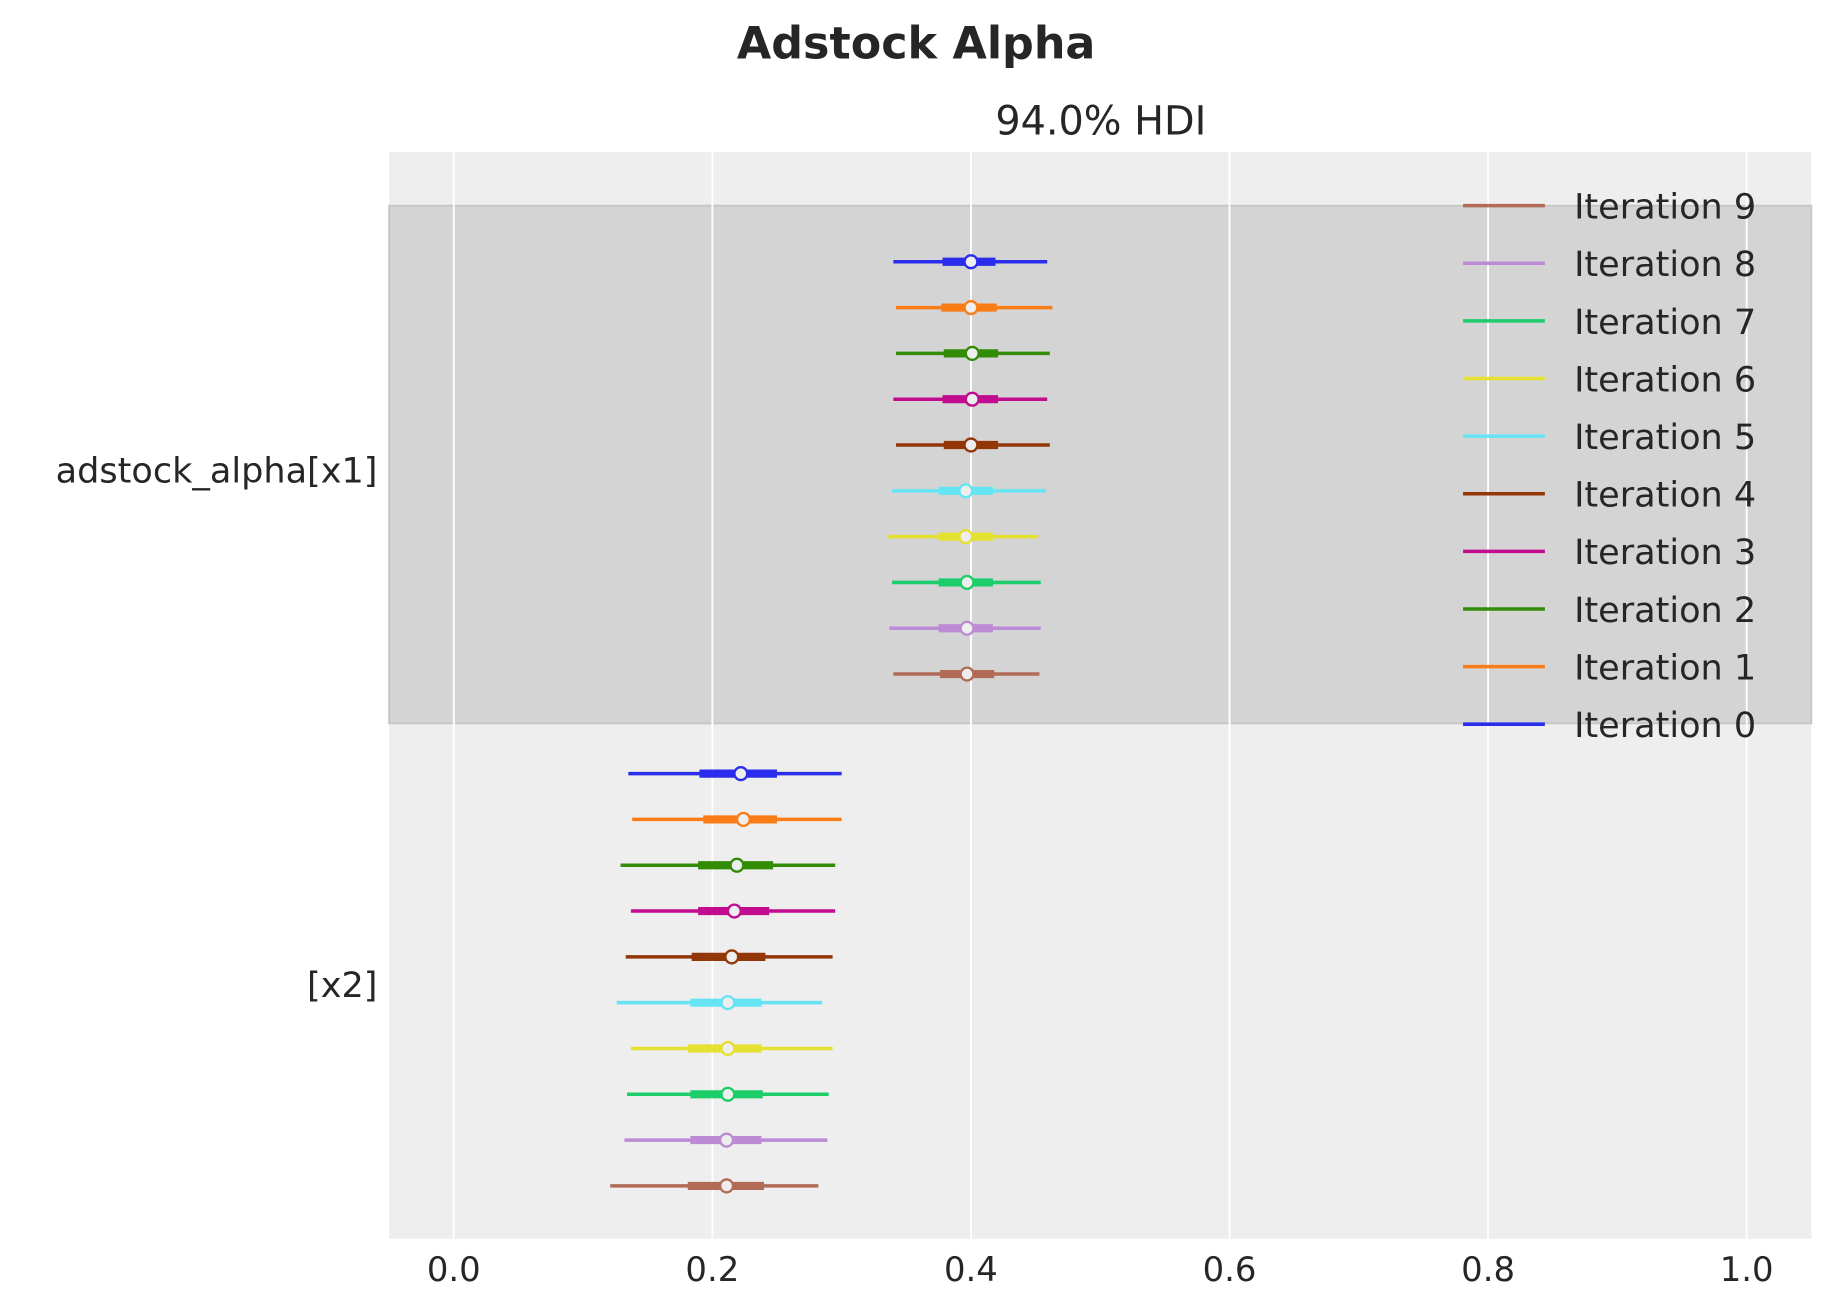  What do you see at coordinates (217, 471) in the screenshot?
I see `category-label-x1: adstock_alpha[x1]` at bounding box center [217, 471].